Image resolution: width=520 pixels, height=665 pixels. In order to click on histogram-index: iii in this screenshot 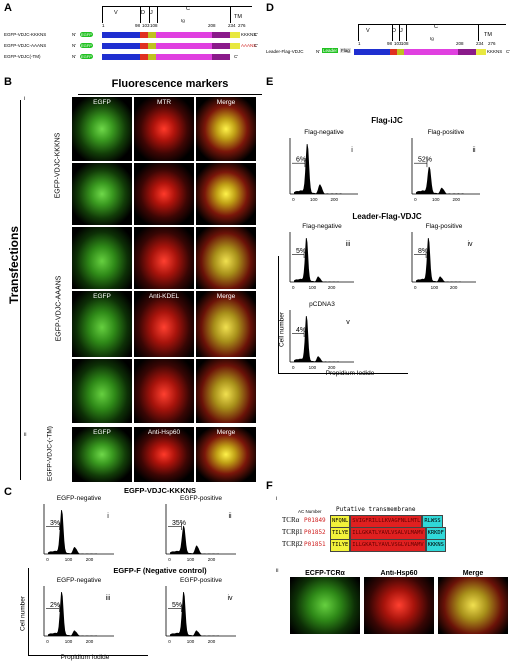, I will do `click(108, 598)`.